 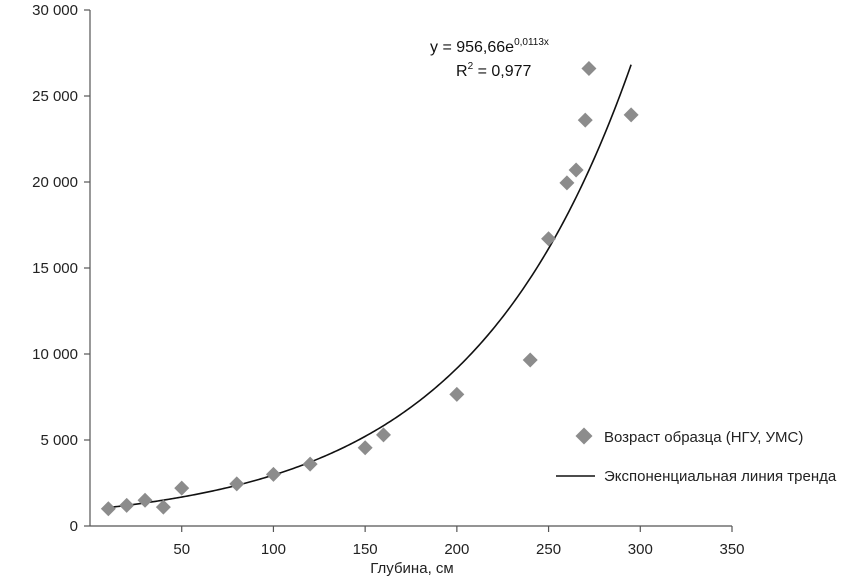 I want to click on legend-marker-diamond, so click(x=584, y=436).